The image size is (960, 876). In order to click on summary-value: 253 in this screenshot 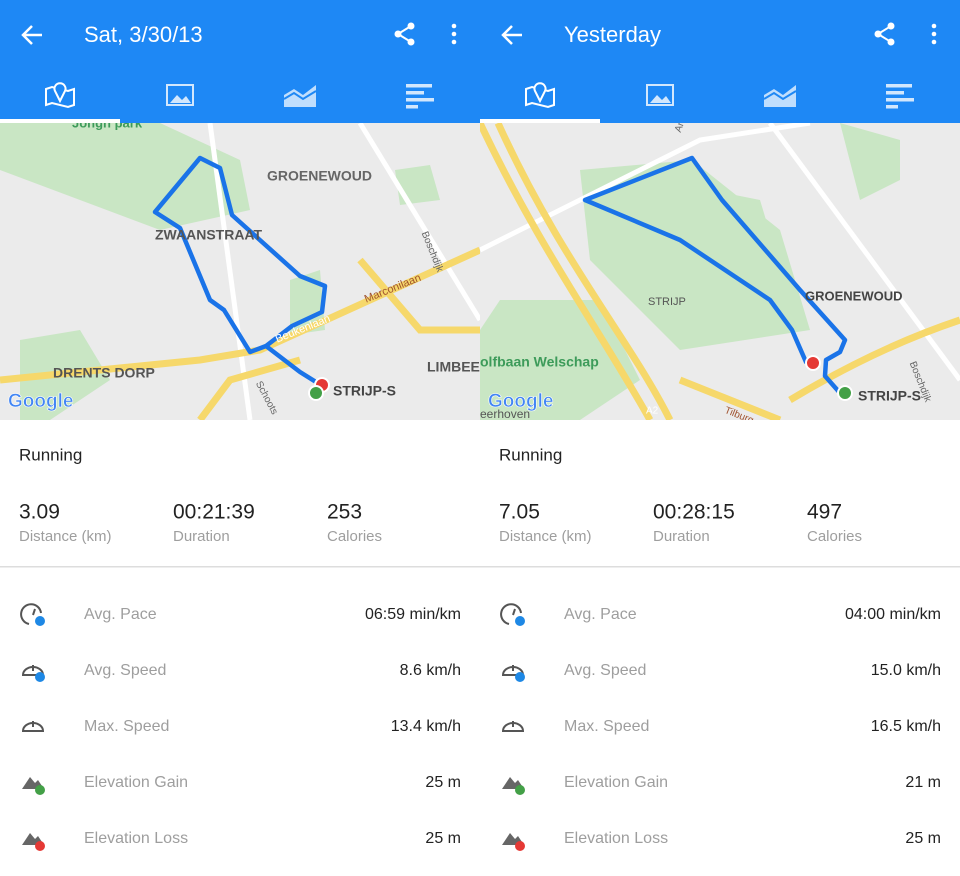, I will do `click(344, 512)`.